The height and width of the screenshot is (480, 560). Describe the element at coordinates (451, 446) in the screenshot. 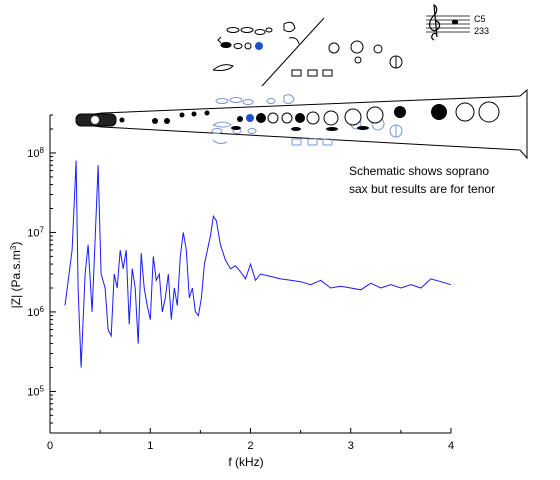

I see `x-tick-label: 4` at that location.